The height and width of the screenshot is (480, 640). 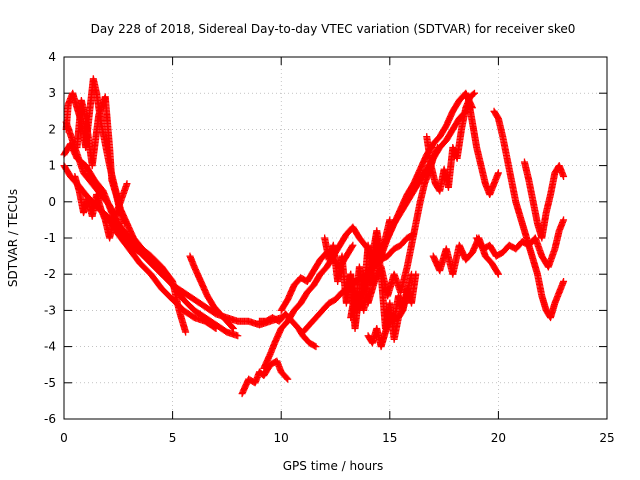 I want to click on x-tick-label: 20, so click(x=498, y=438).